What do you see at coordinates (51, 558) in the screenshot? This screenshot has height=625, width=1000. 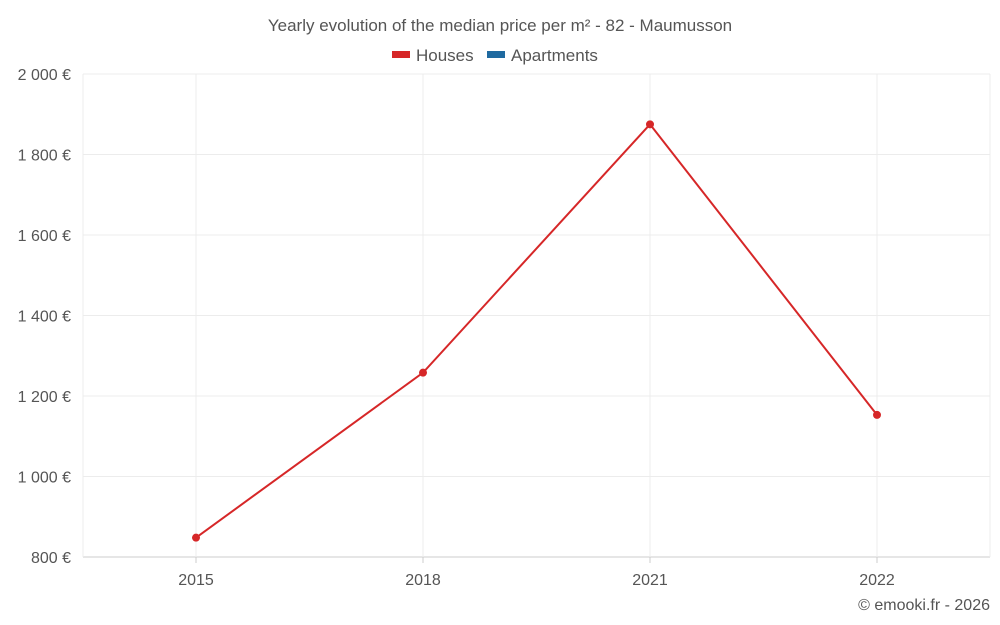 I see `y-tick-label: 800 €` at bounding box center [51, 558].